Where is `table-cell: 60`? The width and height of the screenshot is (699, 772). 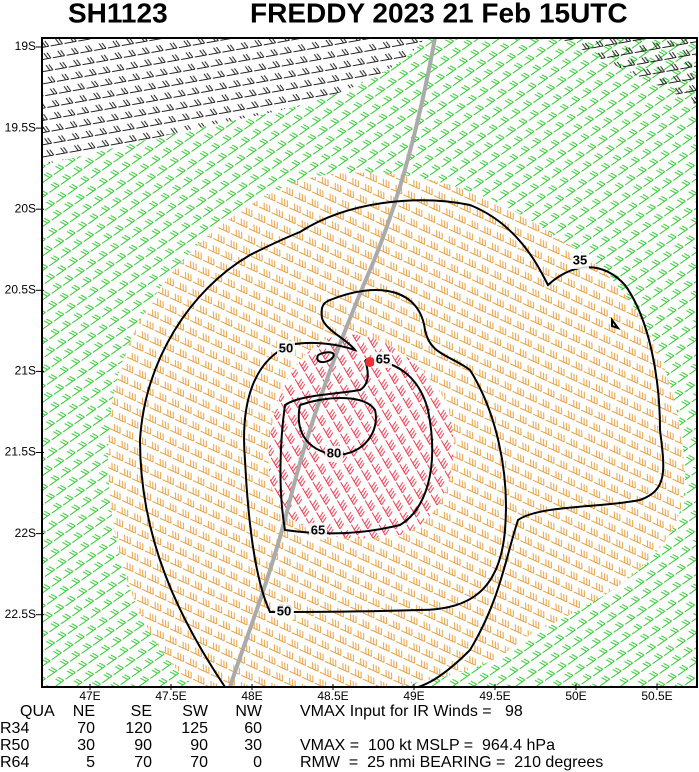 table-cell: 60 is located at coordinates (253, 728).